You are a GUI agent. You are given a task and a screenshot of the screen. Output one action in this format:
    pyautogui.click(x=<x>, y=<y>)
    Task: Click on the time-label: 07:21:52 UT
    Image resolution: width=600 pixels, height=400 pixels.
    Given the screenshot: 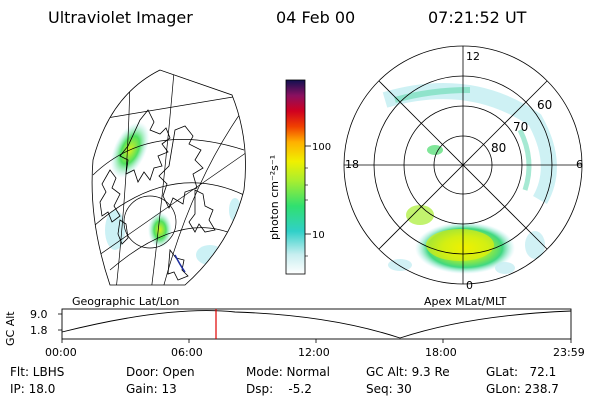 What is the action you would take?
    pyautogui.click(x=477, y=17)
    